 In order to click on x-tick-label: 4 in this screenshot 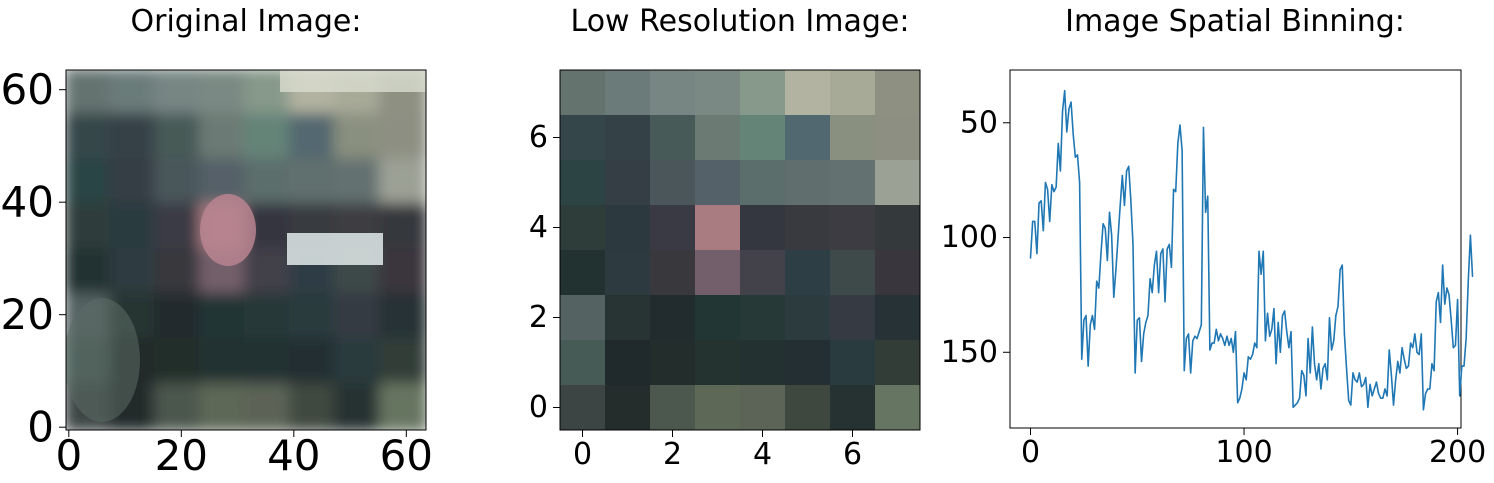, I will do `click(762, 454)`.